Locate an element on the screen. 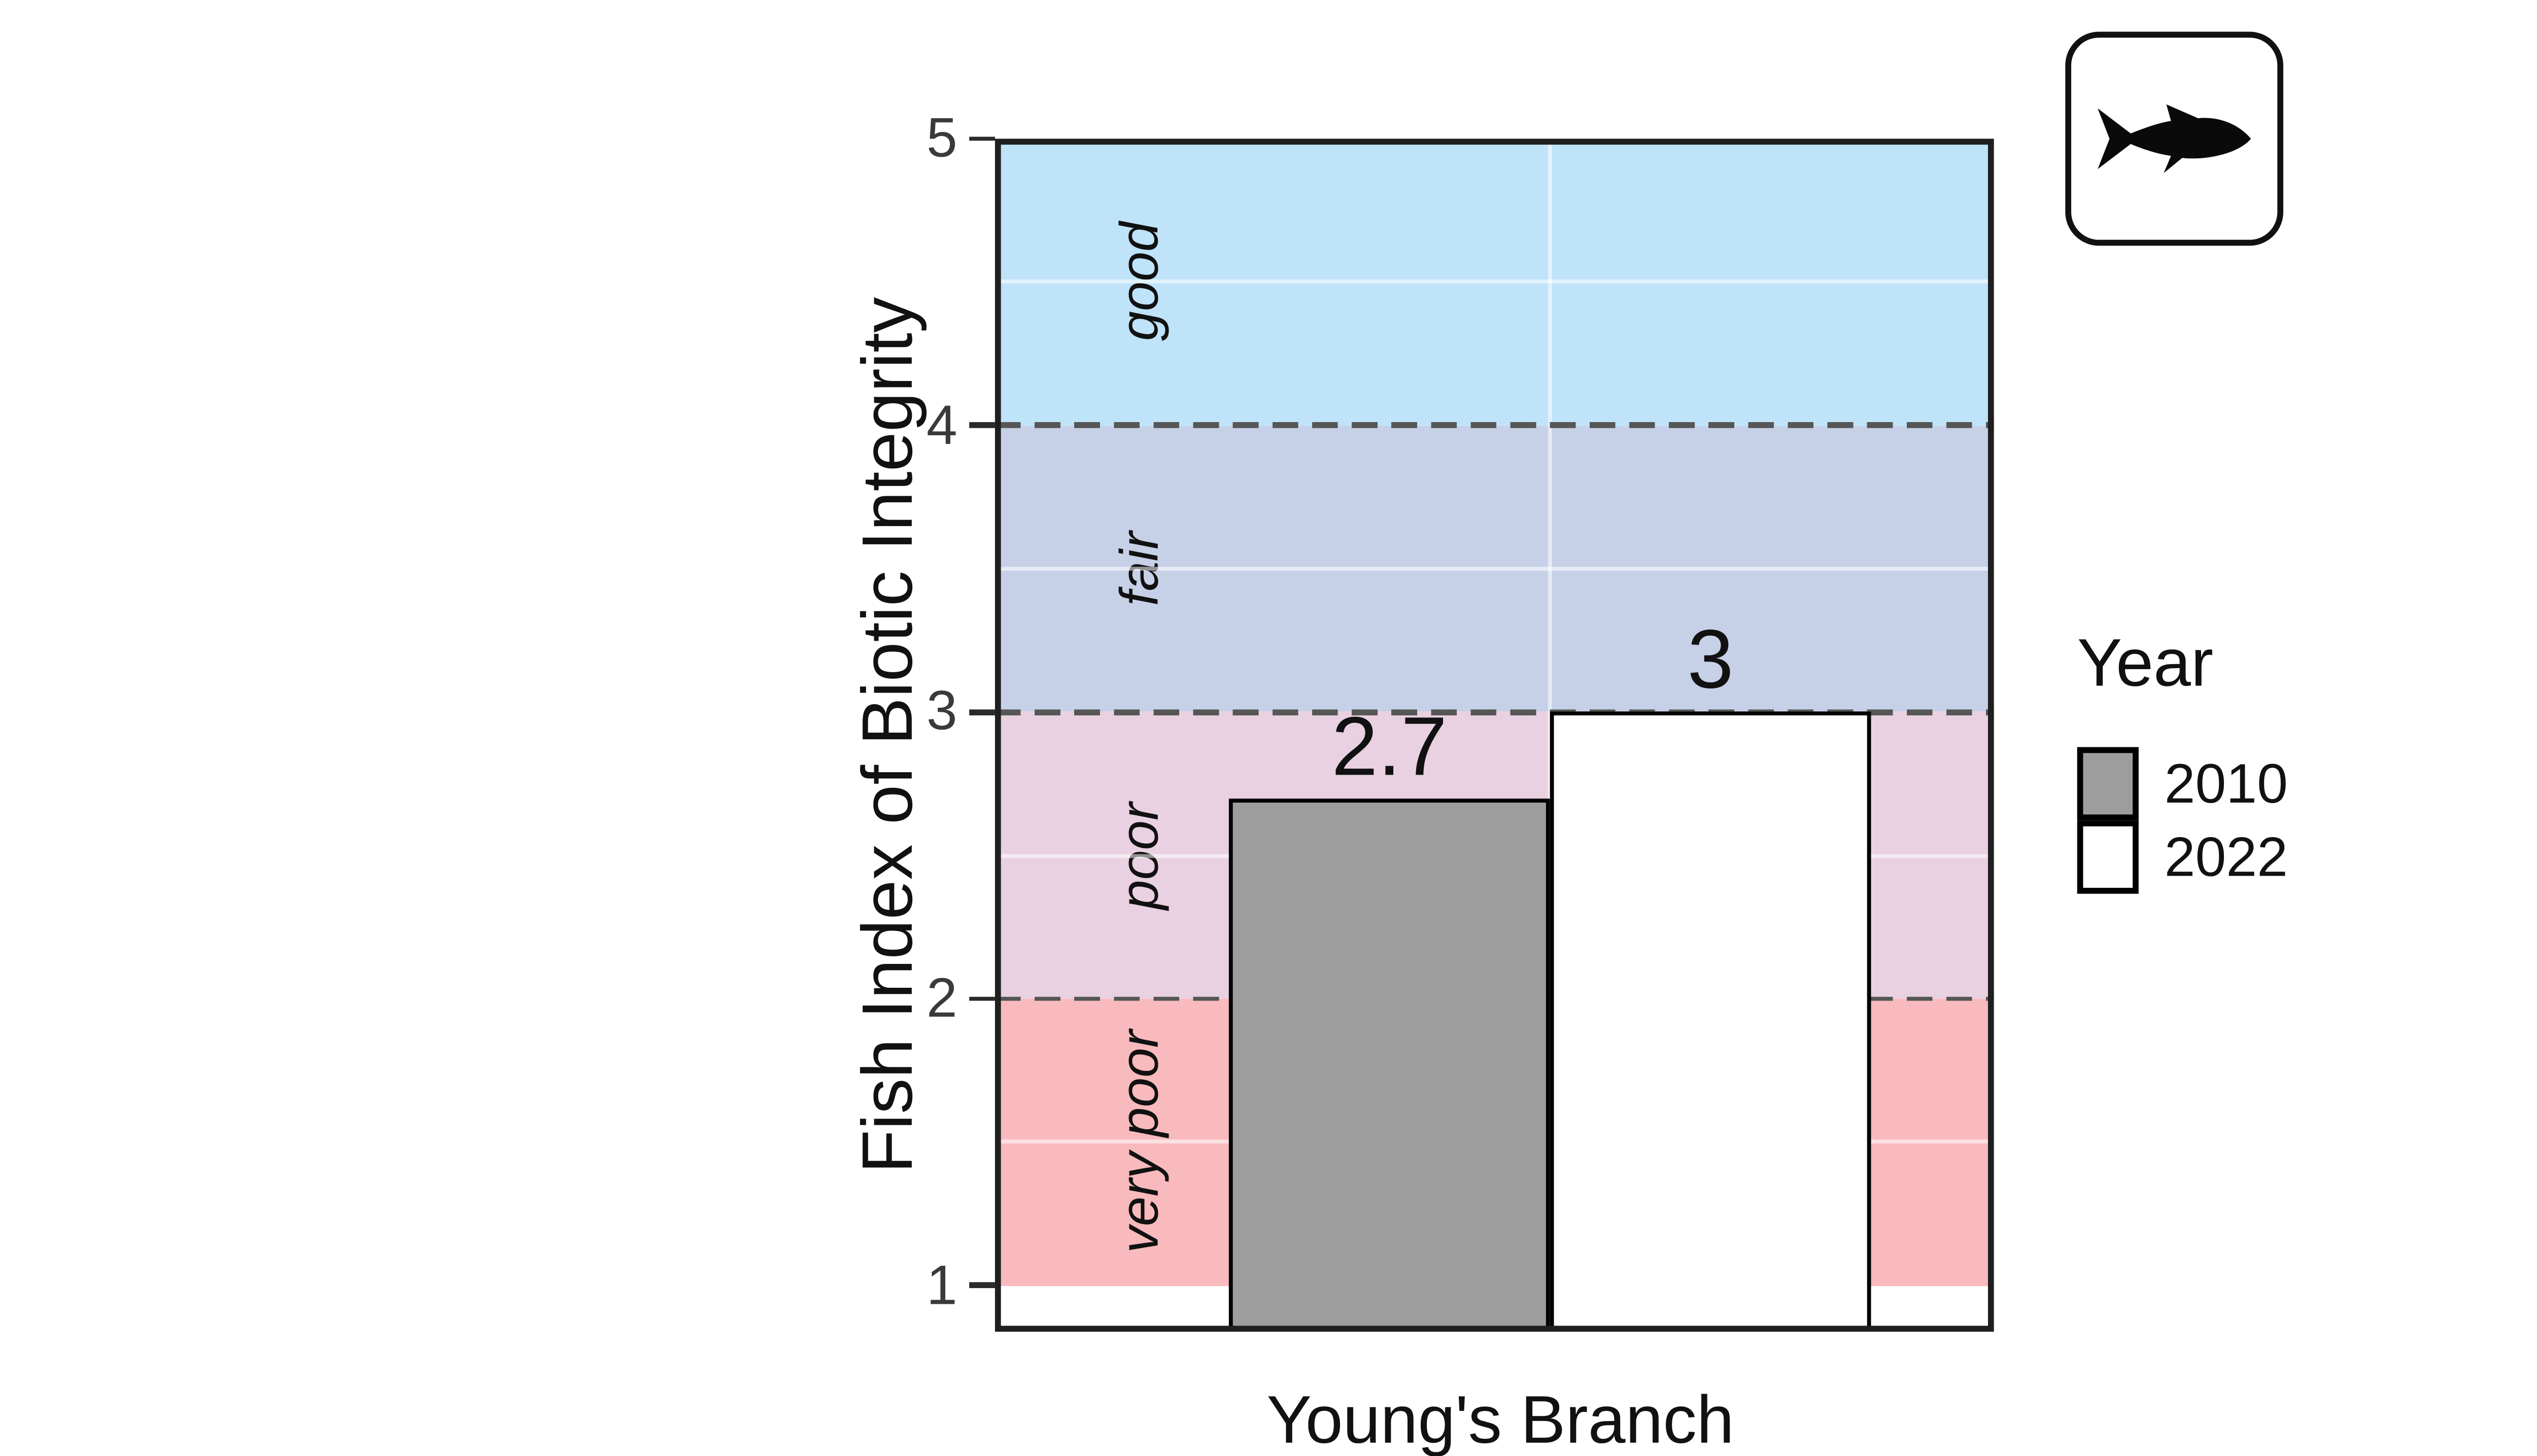 This screenshot has height=1456, width=2537. y-tick-label: 2 is located at coordinates (941, 997).